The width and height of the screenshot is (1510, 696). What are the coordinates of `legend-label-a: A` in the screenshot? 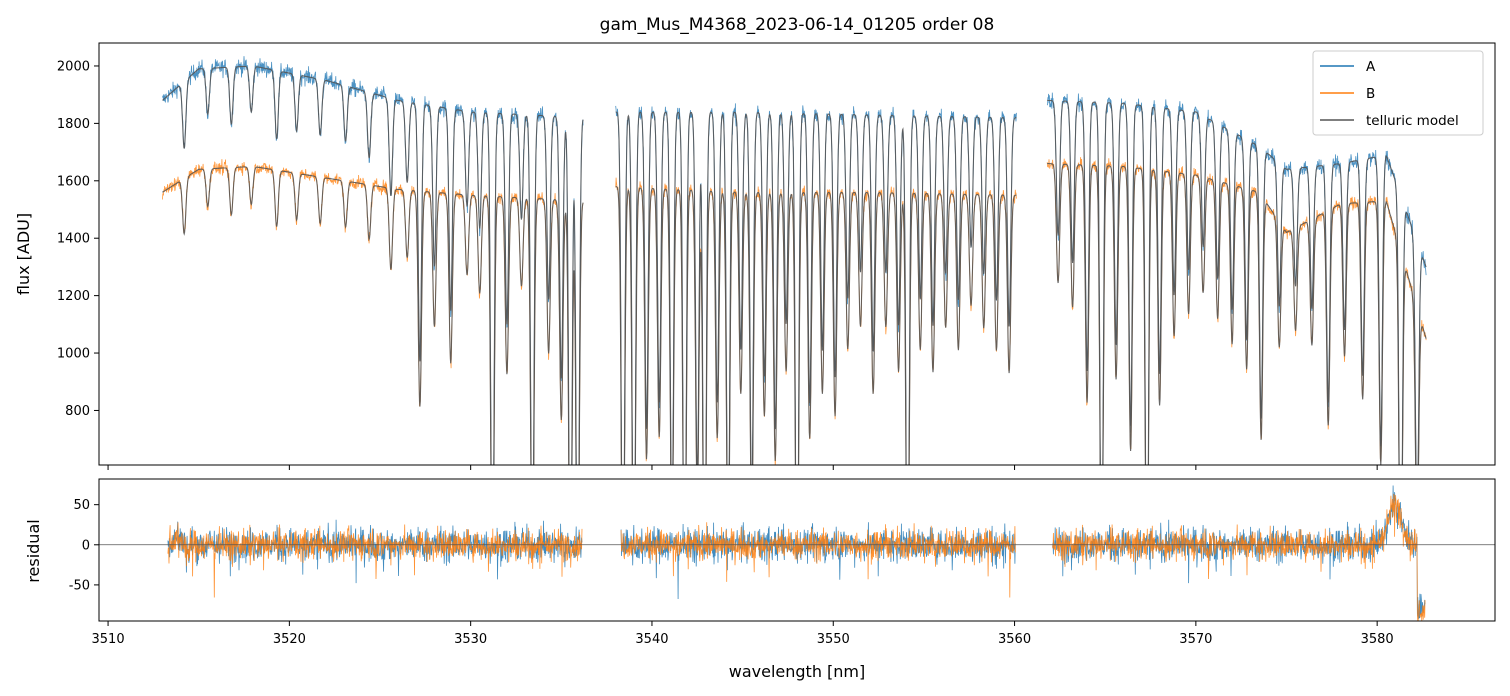 It's located at (1371, 67).